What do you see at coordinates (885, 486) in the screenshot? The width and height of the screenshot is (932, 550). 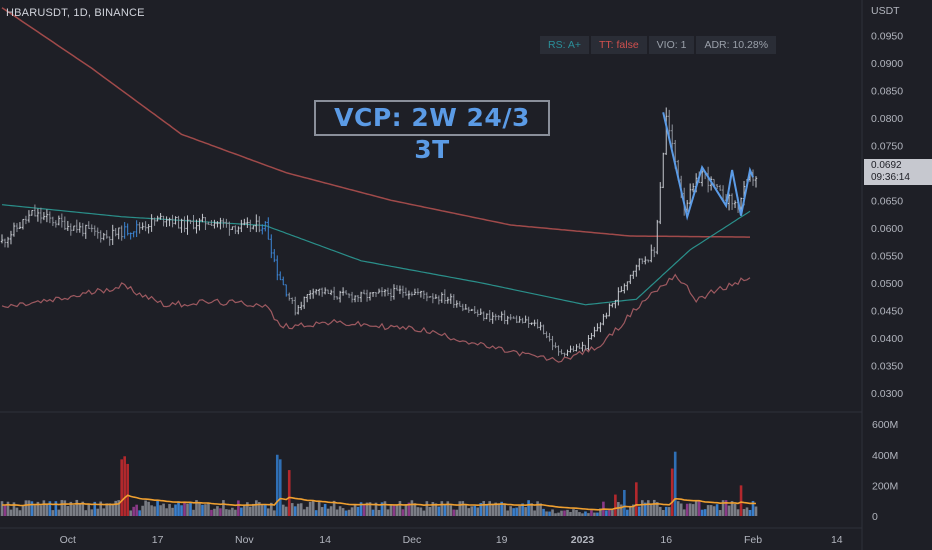 I see `volume-tick-label: 200M` at bounding box center [885, 486].